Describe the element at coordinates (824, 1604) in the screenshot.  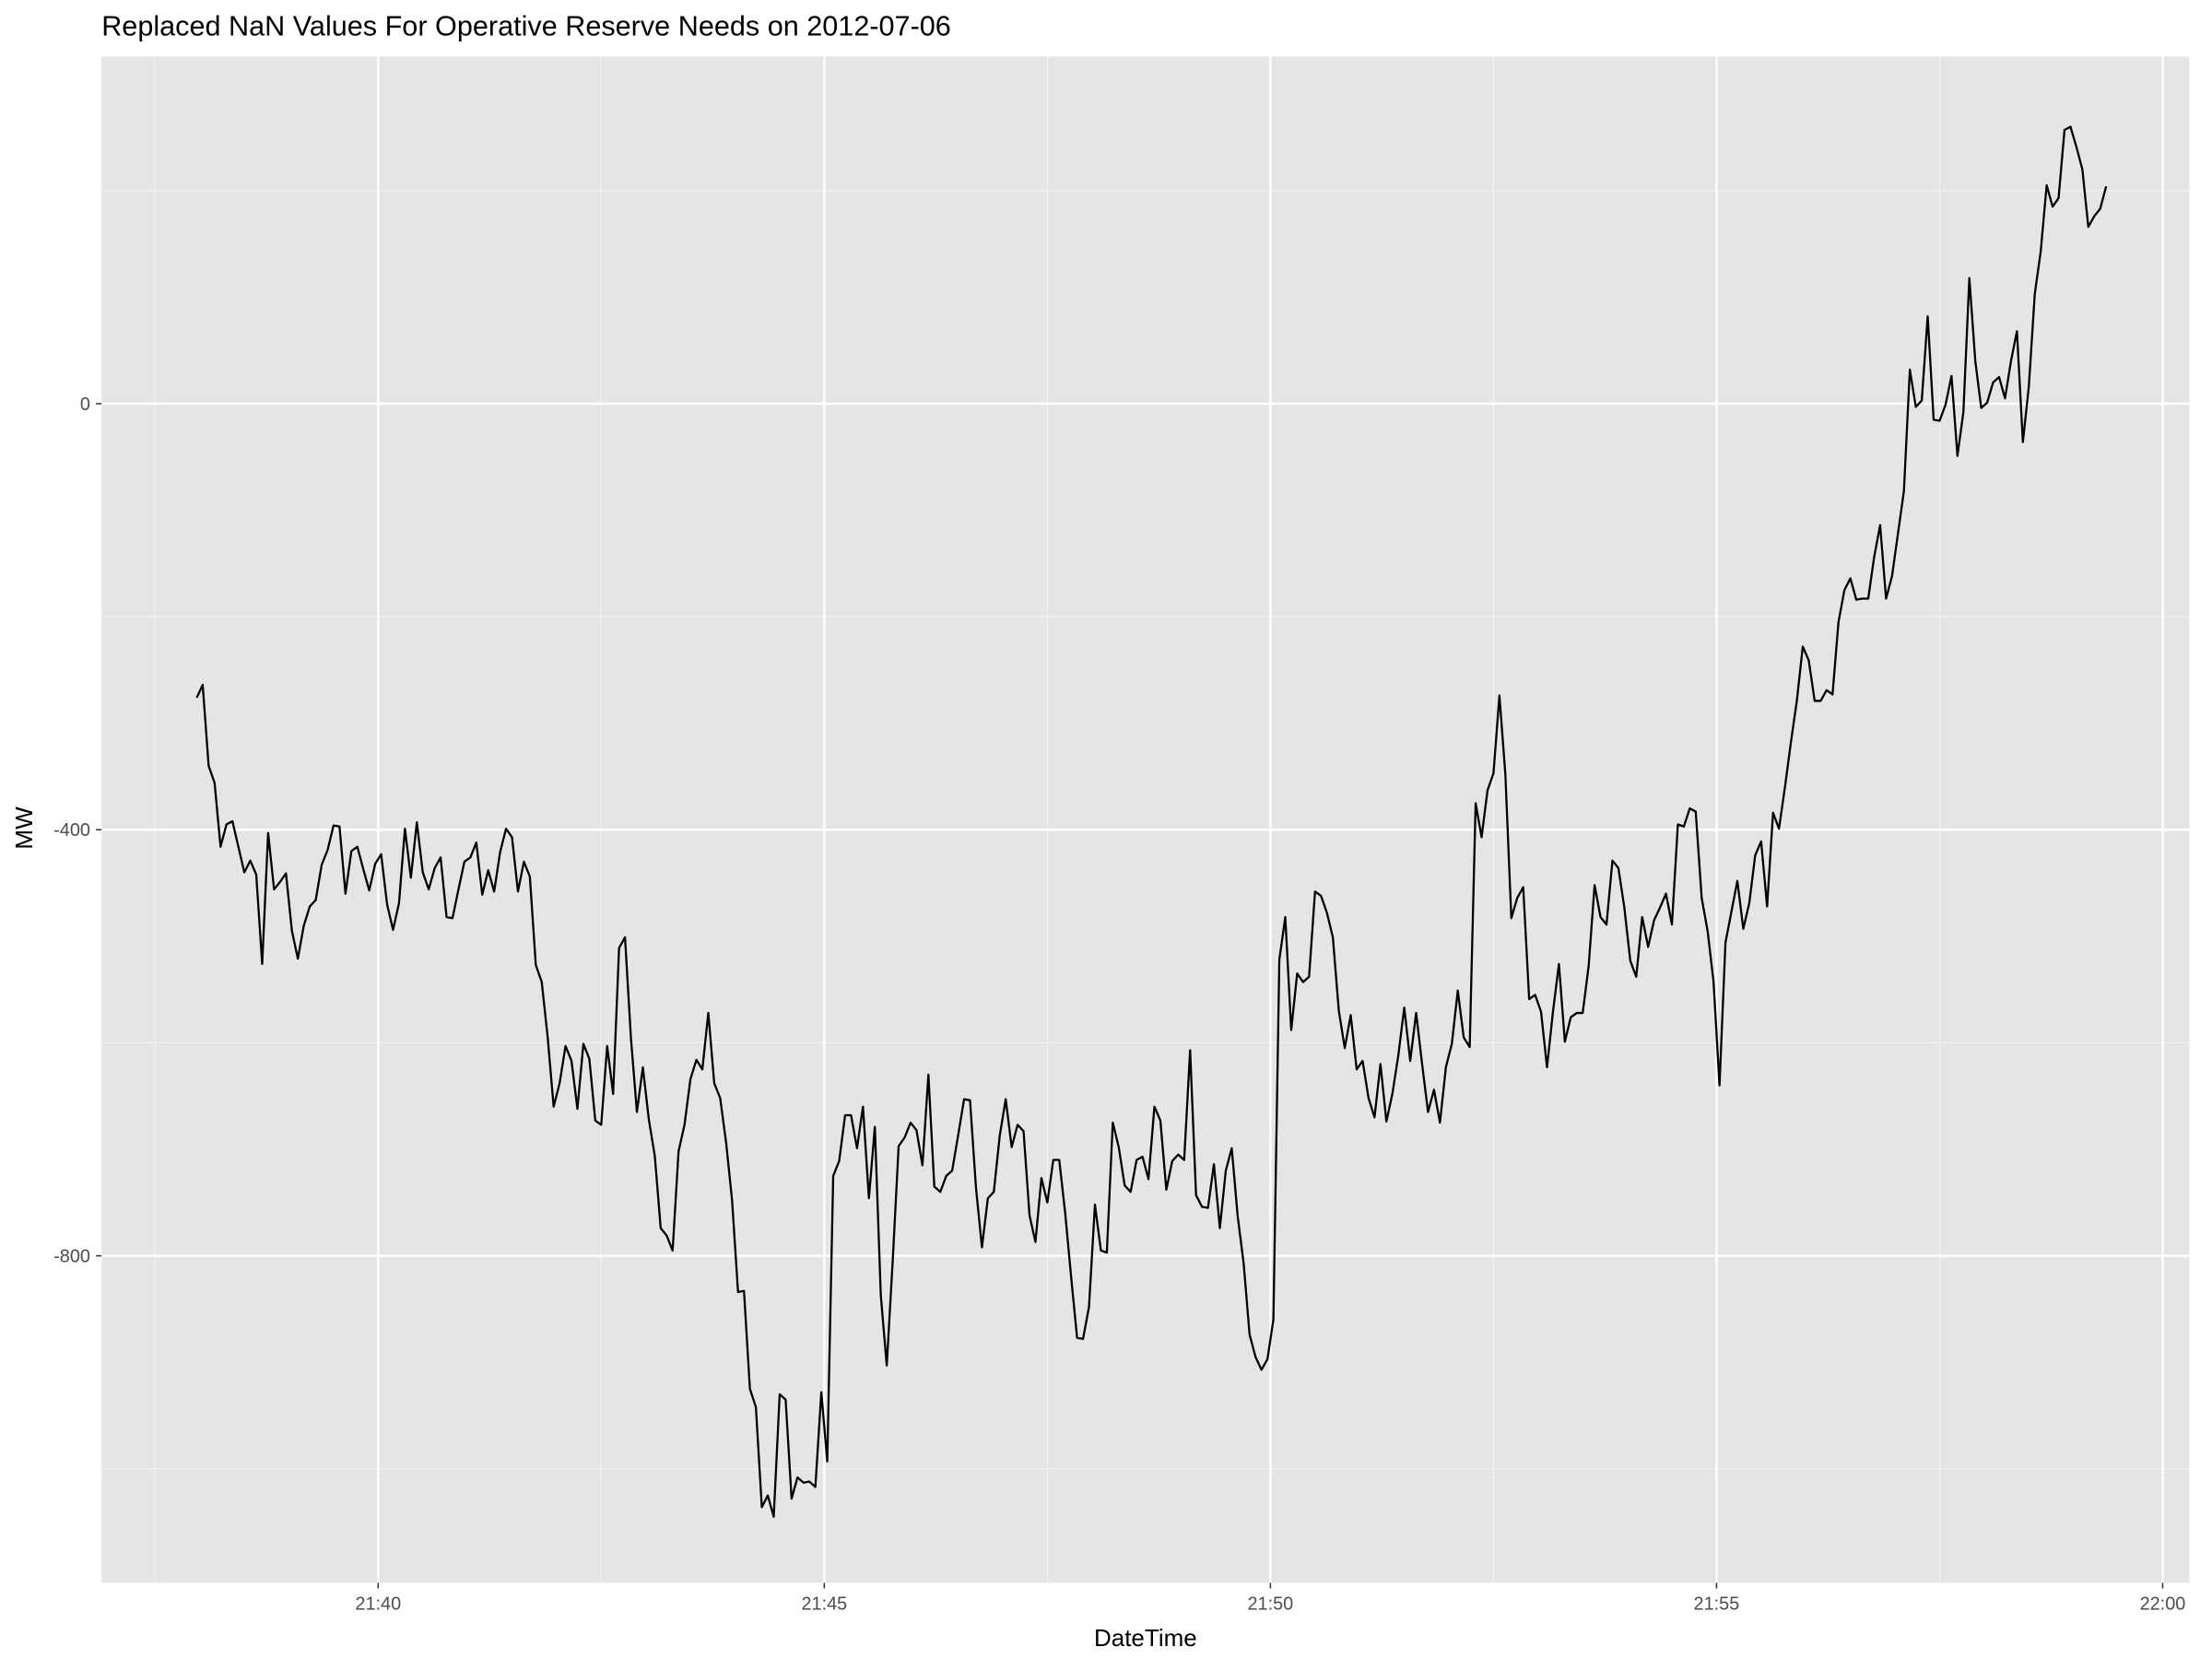
I see `x-tick-label: 21:45` at that location.